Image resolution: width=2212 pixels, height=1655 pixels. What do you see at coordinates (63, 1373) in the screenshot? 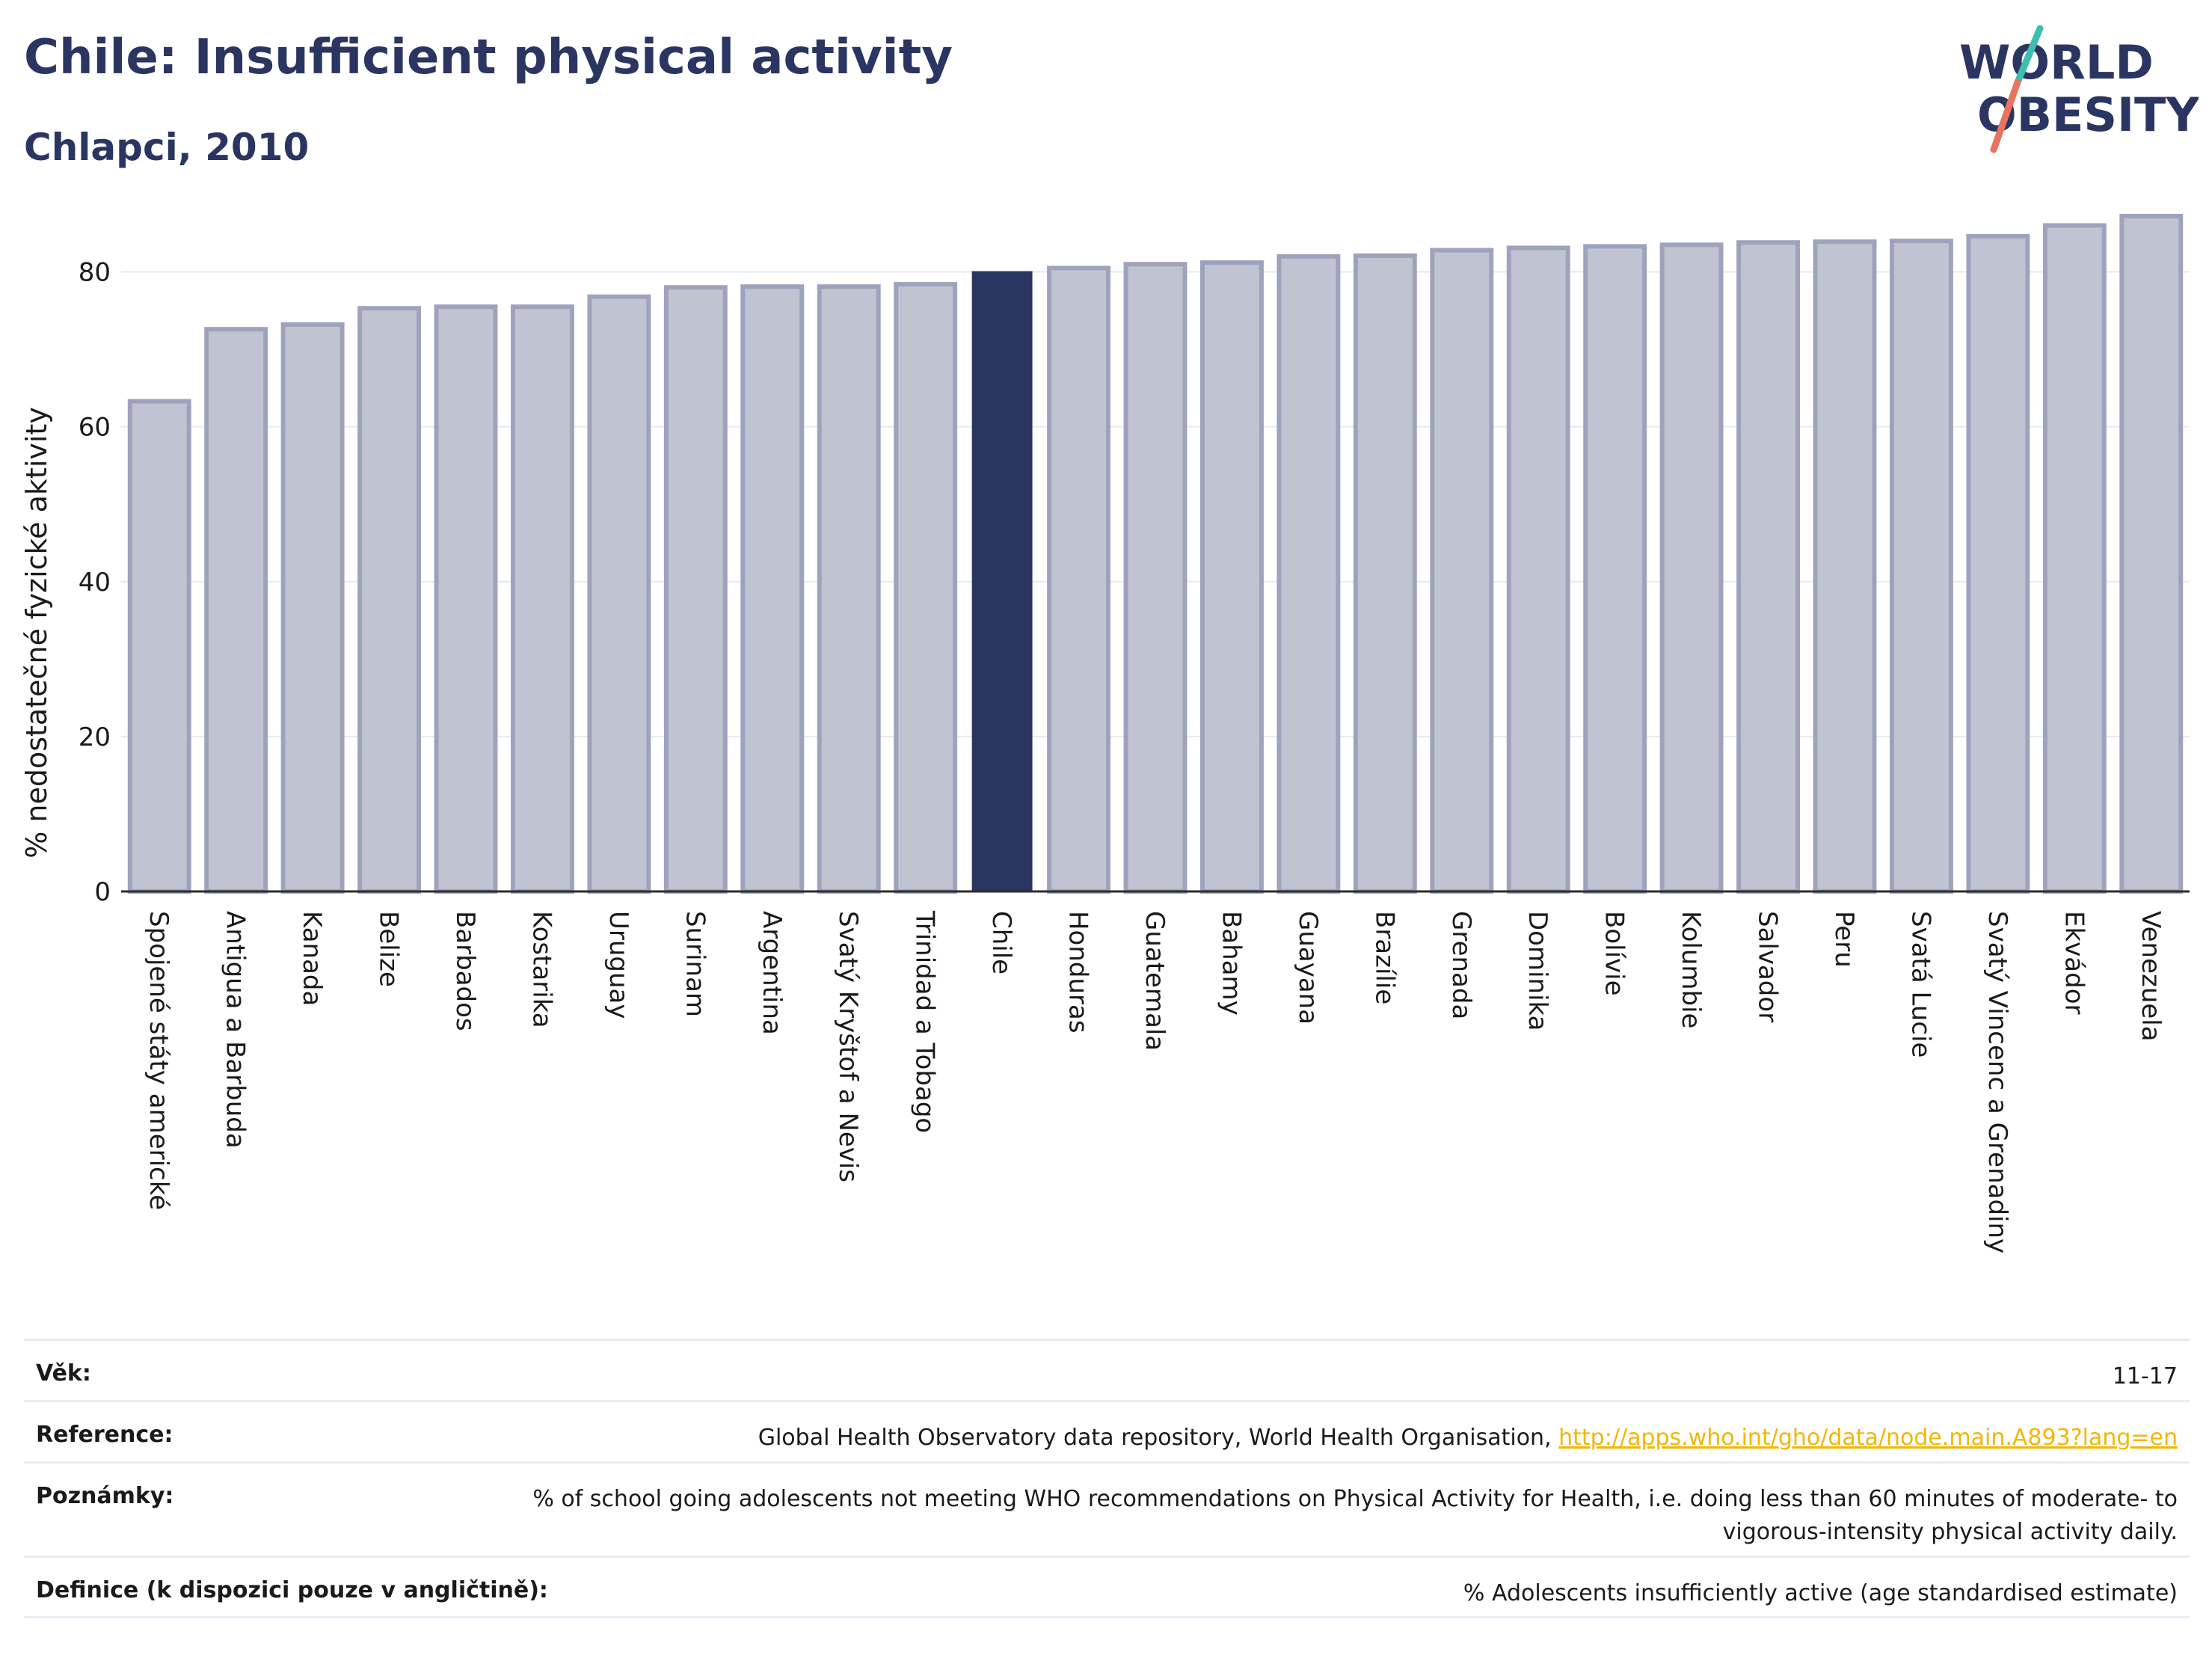
I see `meta-label-age: Věk:` at bounding box center [63, 1373].